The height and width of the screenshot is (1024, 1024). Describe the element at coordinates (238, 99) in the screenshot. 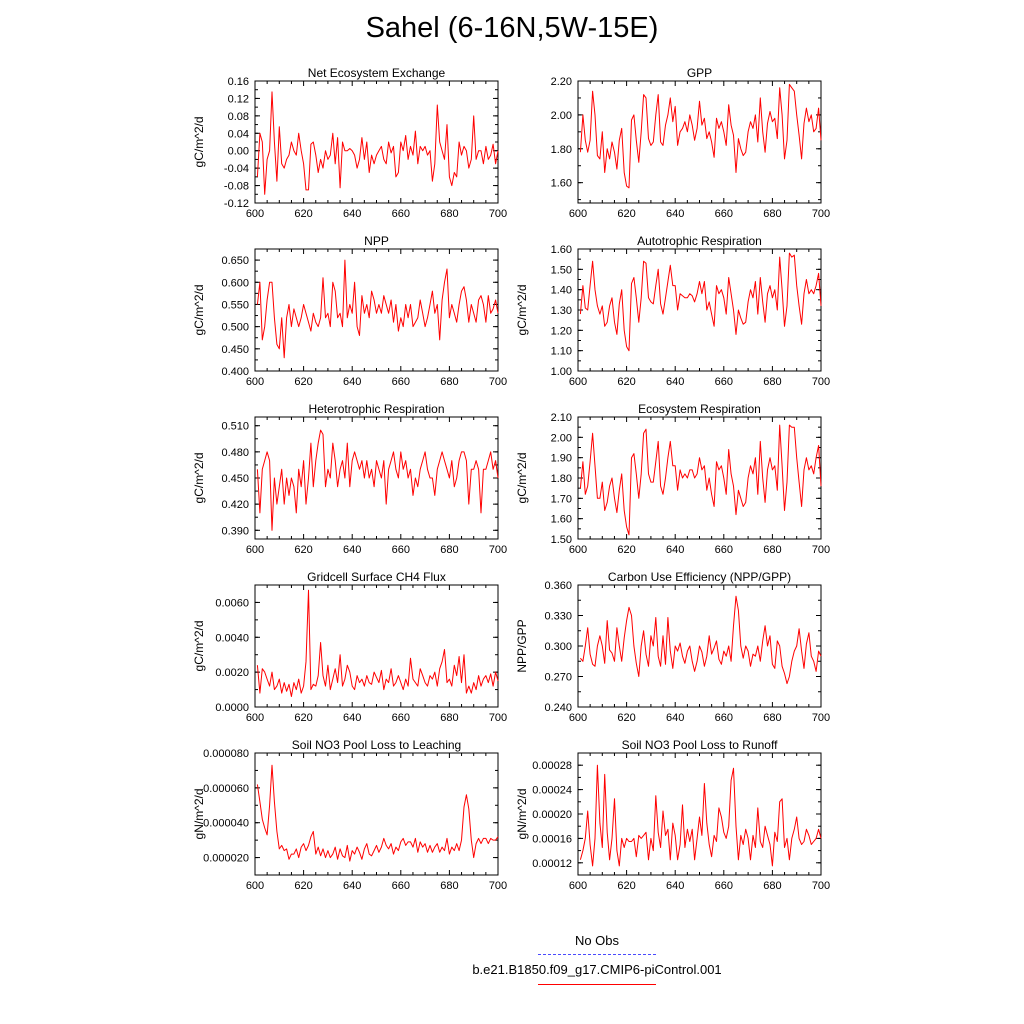

I see `panel-1-ytick-label: 0.12` at that location.